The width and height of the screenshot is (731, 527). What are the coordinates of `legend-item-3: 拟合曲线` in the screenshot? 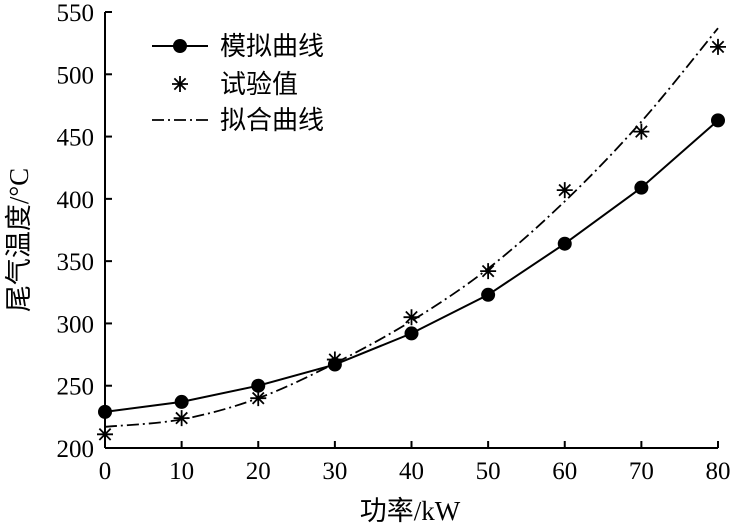 It's located at (238, 120).